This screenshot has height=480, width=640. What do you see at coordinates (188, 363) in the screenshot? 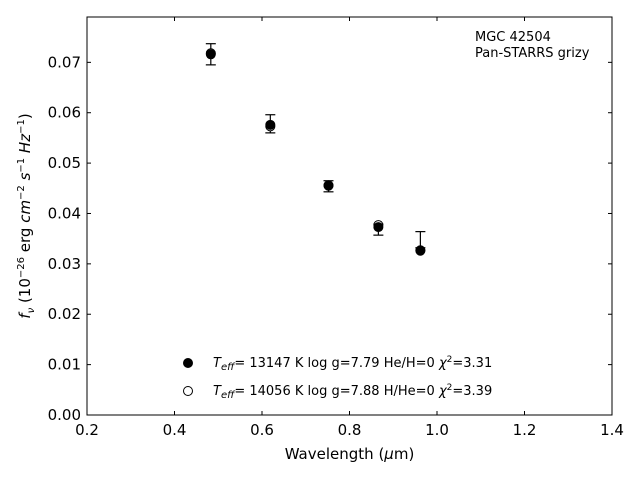
I see `legend-marker-filled` at bounding box center [188, 363].